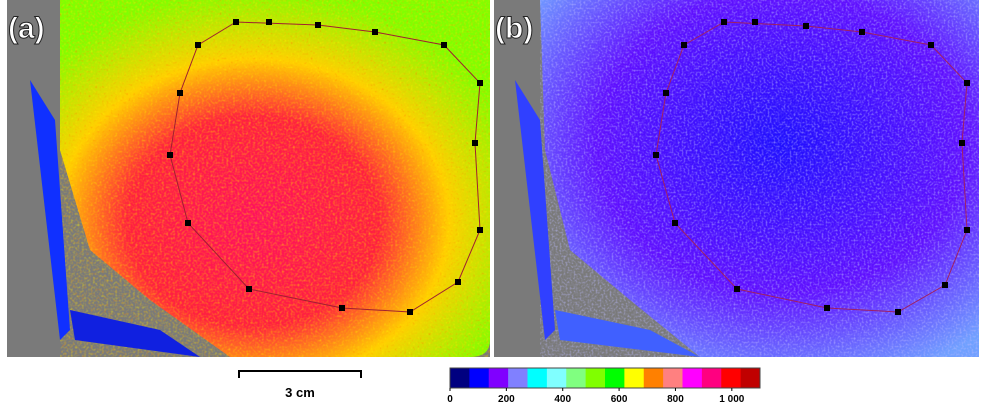  Describe the element at coordinates (619, 399) in the screenshot. I see `colorbar-tick-label: 600` at that location.